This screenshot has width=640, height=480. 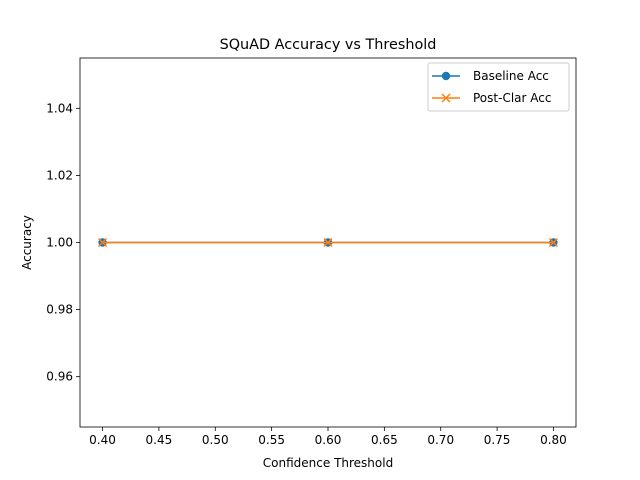 I want to click on legend-label-baseline: Baseline Acc, so click(x=511, y=76).